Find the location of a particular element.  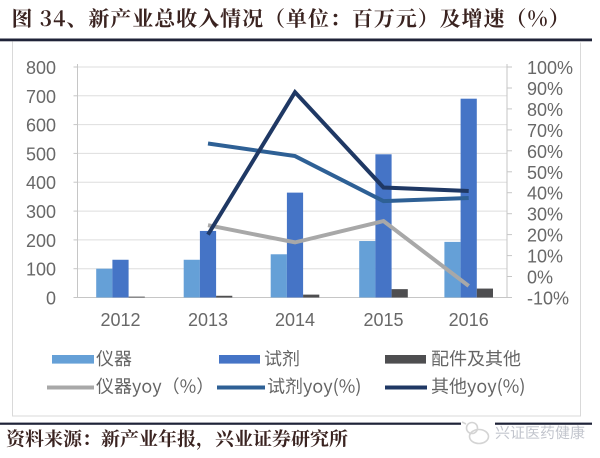

svg-text: 2013 is located at coordinates (208, 320).